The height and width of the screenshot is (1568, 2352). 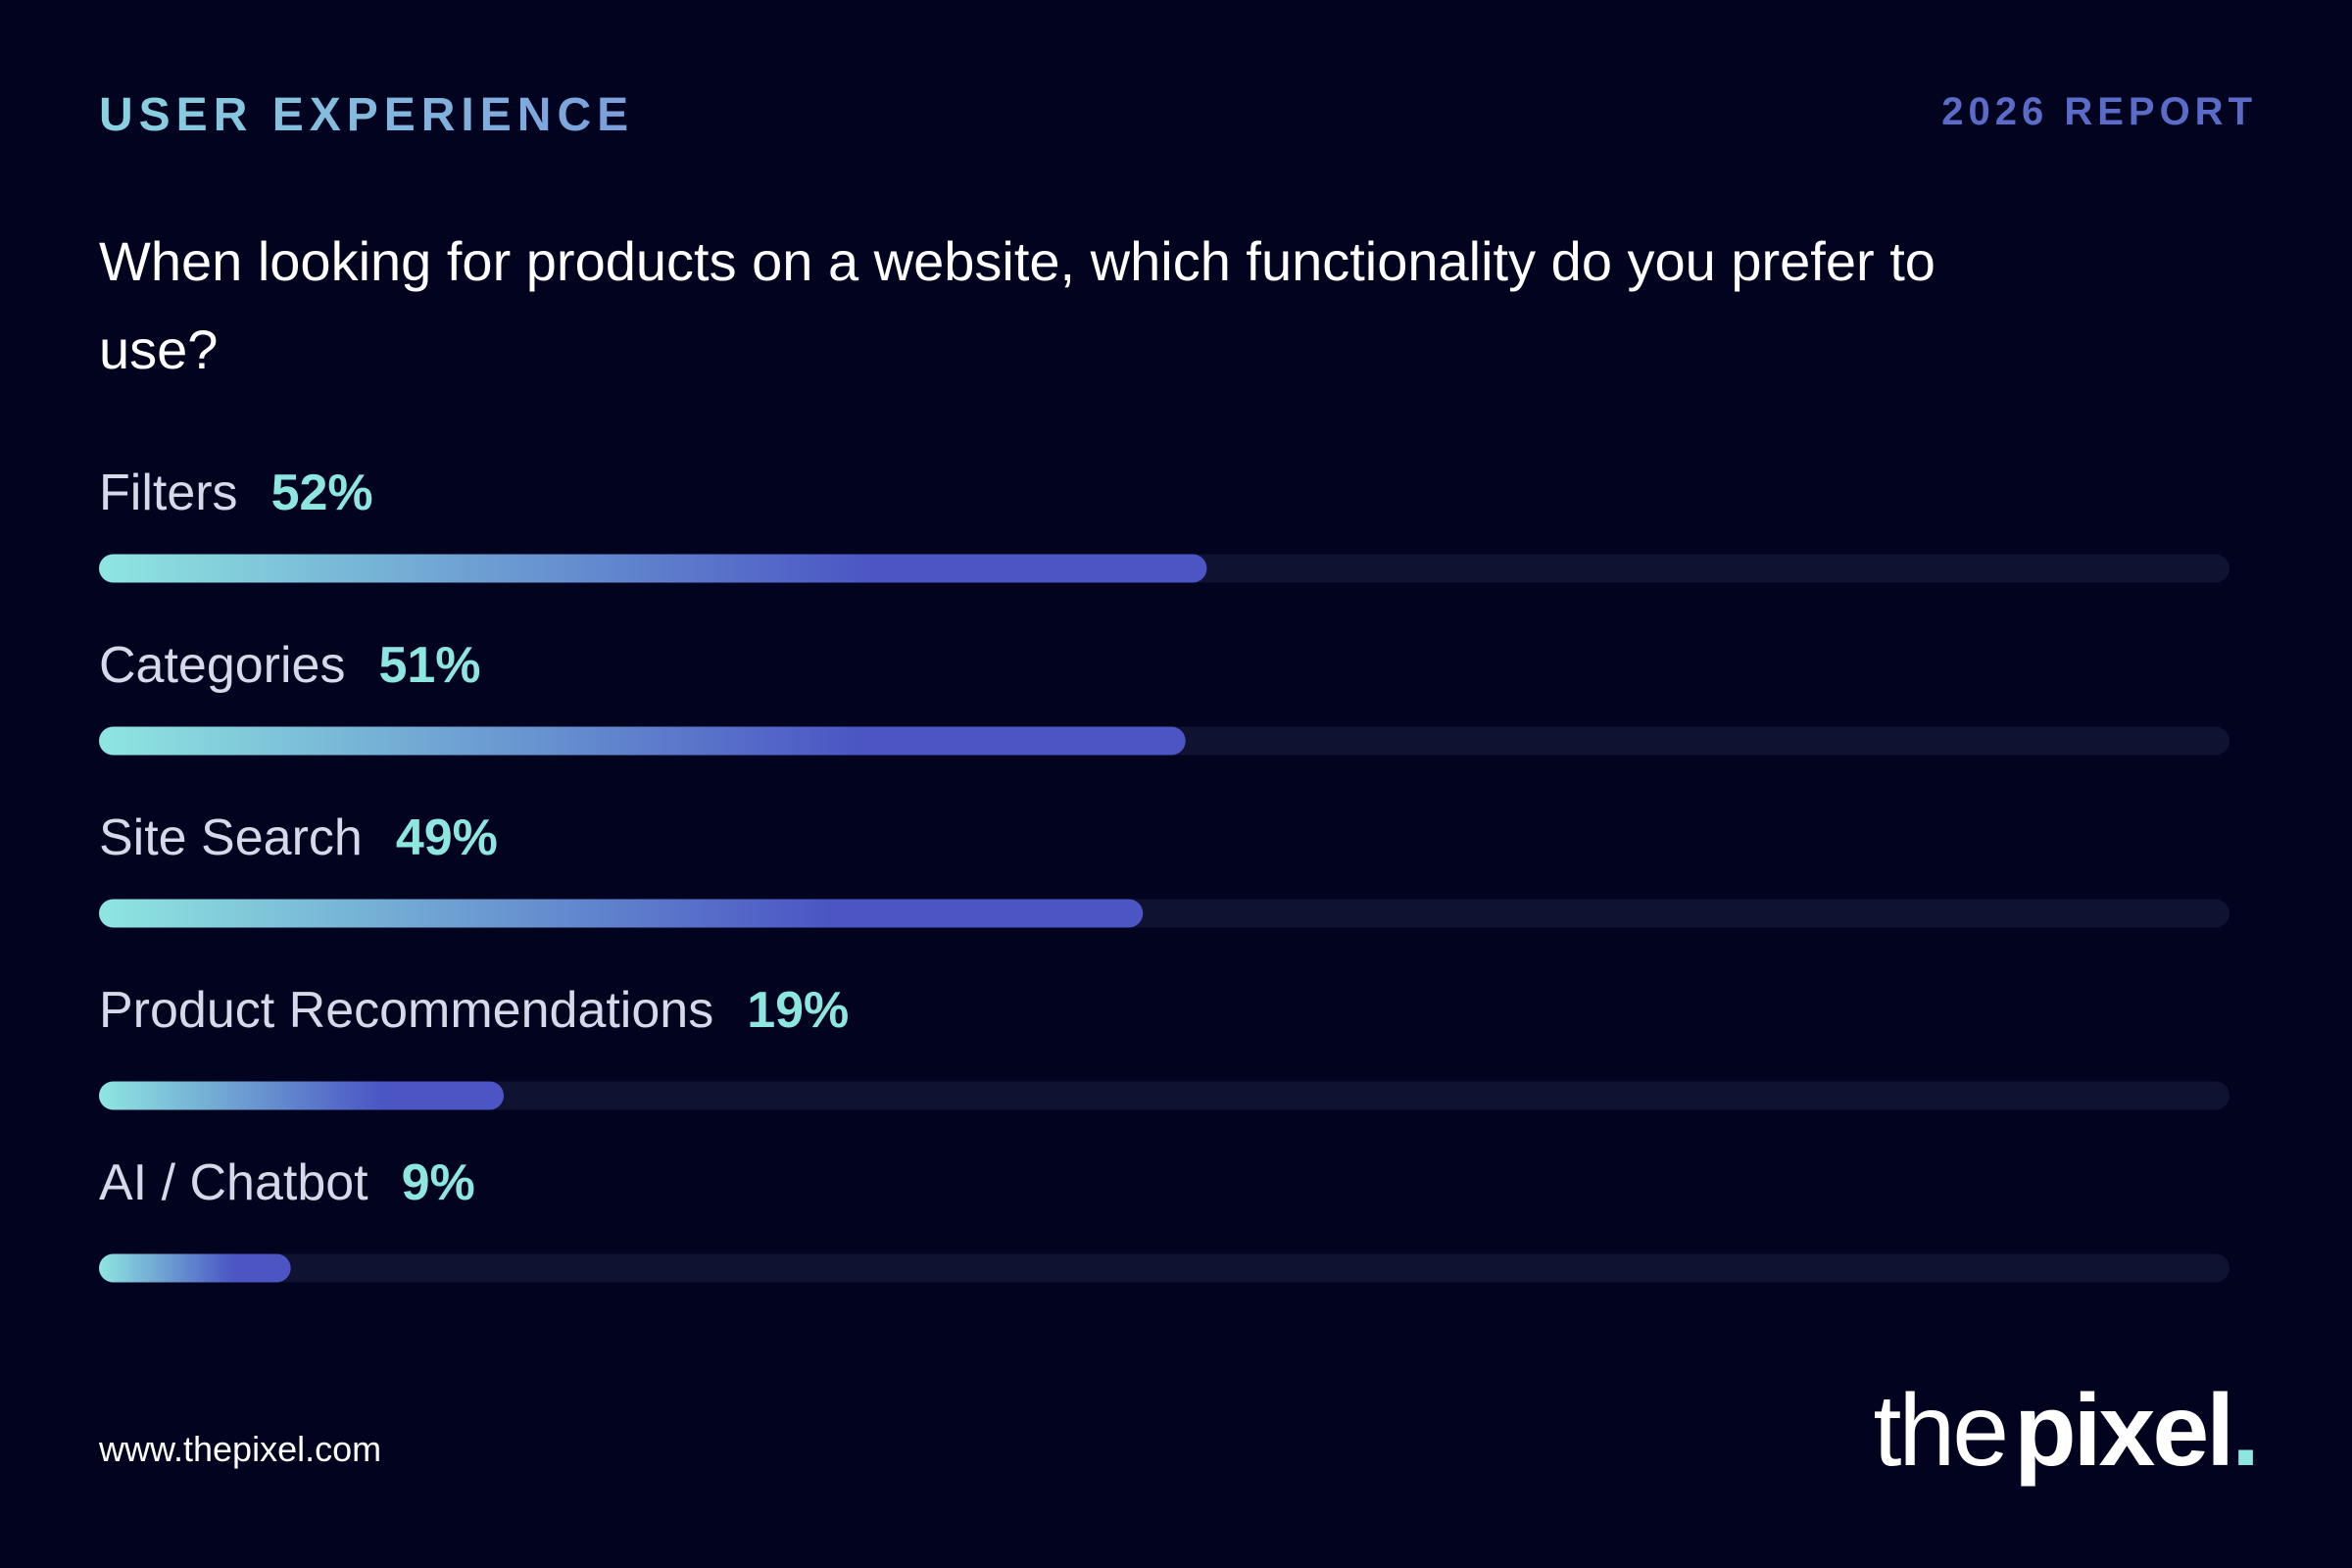 I want to click on value-label: 51%, so click(x=429, y=665).